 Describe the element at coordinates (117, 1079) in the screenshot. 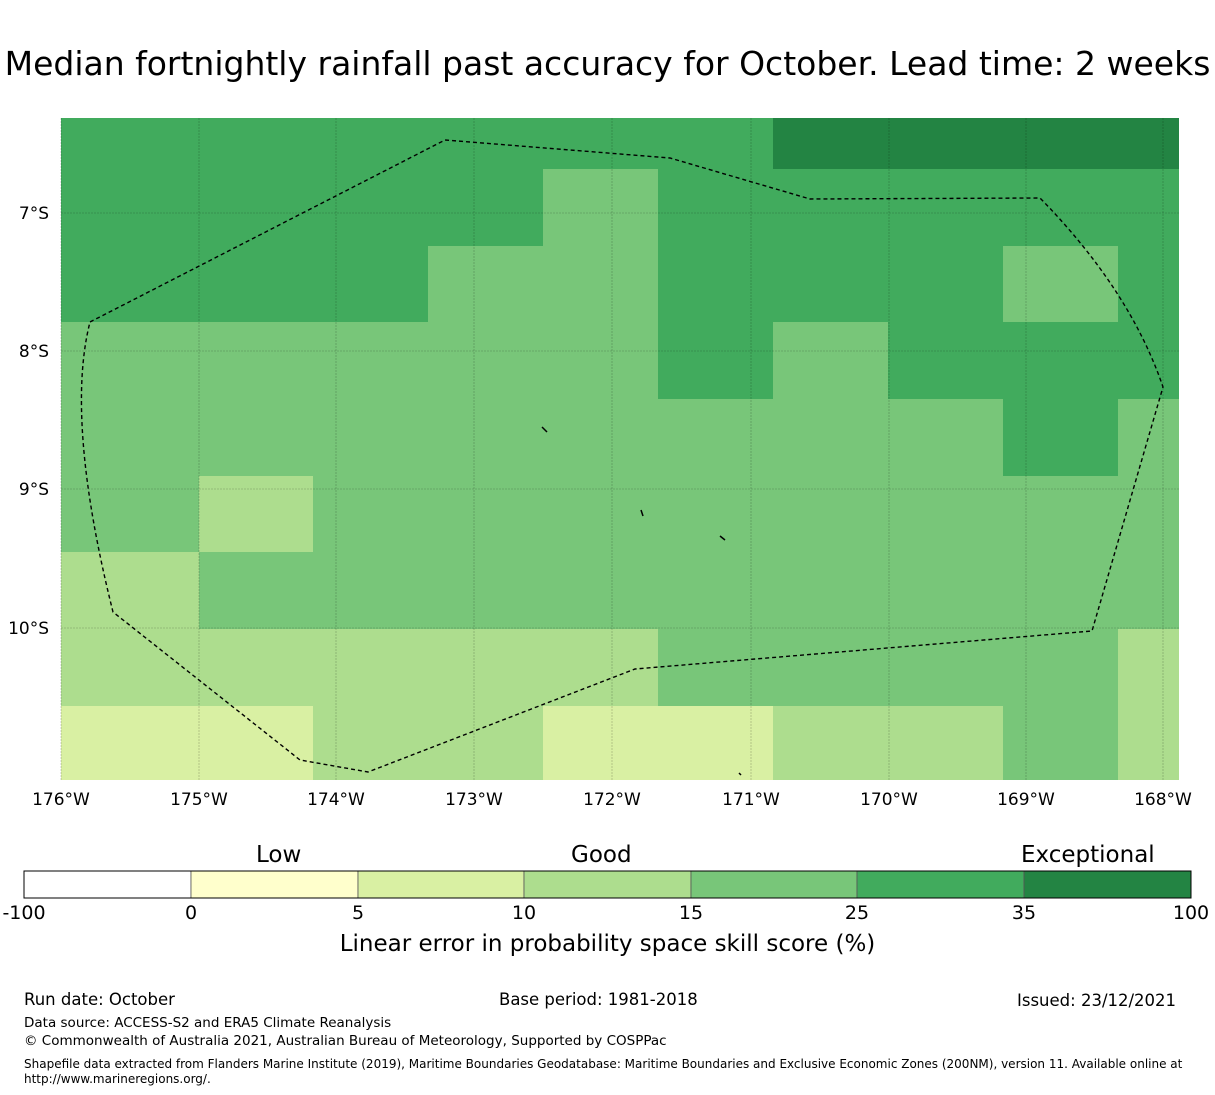

I see `shapefile-url: http://www.marineregions.org/.` at that location.